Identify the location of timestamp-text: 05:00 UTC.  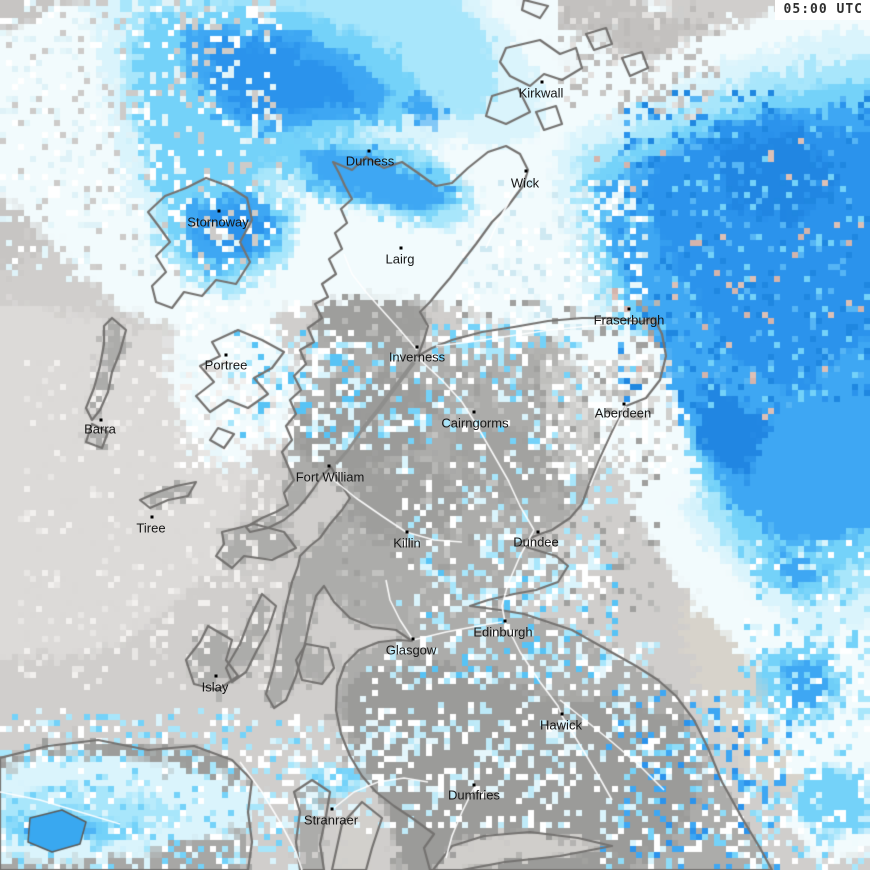
(823, 9).